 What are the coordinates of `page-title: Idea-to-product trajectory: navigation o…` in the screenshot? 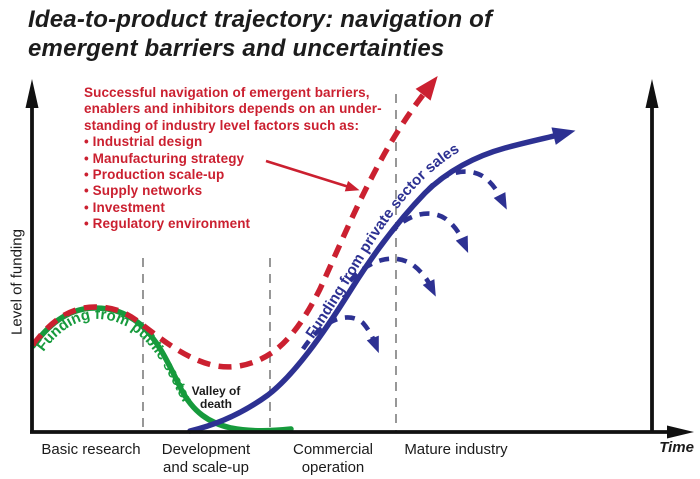 It's located at (260, 34).